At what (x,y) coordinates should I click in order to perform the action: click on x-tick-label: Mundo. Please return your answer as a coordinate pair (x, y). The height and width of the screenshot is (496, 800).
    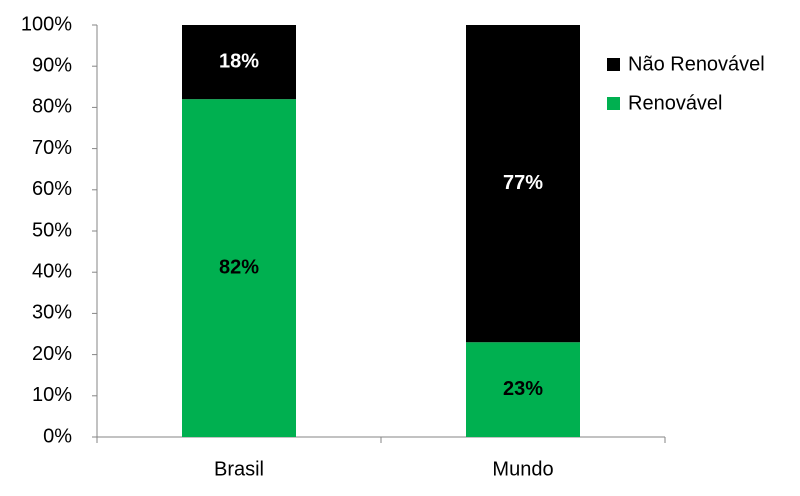
    Looking at the image, I should click on (522, 469).